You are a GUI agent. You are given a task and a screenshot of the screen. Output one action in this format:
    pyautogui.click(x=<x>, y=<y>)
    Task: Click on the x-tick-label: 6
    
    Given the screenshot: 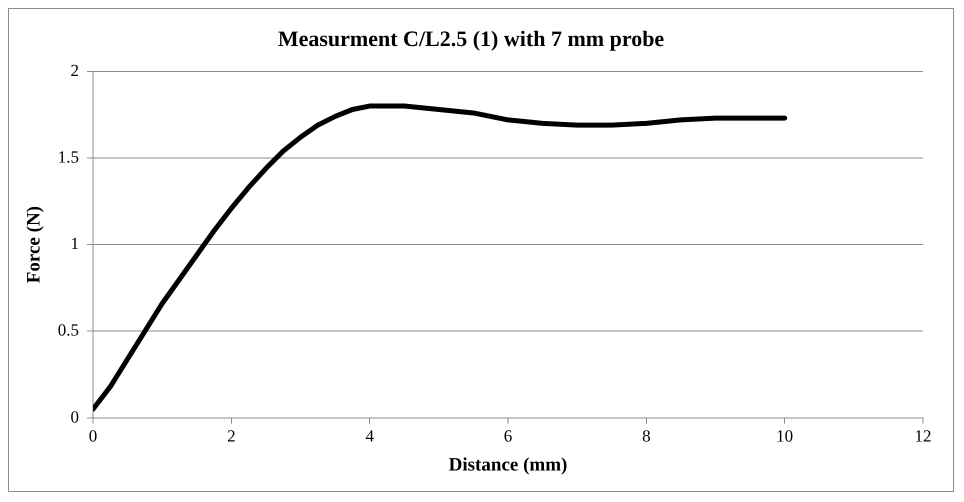 What is the action you would take?
    pyautogui.click(x=508, y=436)
    